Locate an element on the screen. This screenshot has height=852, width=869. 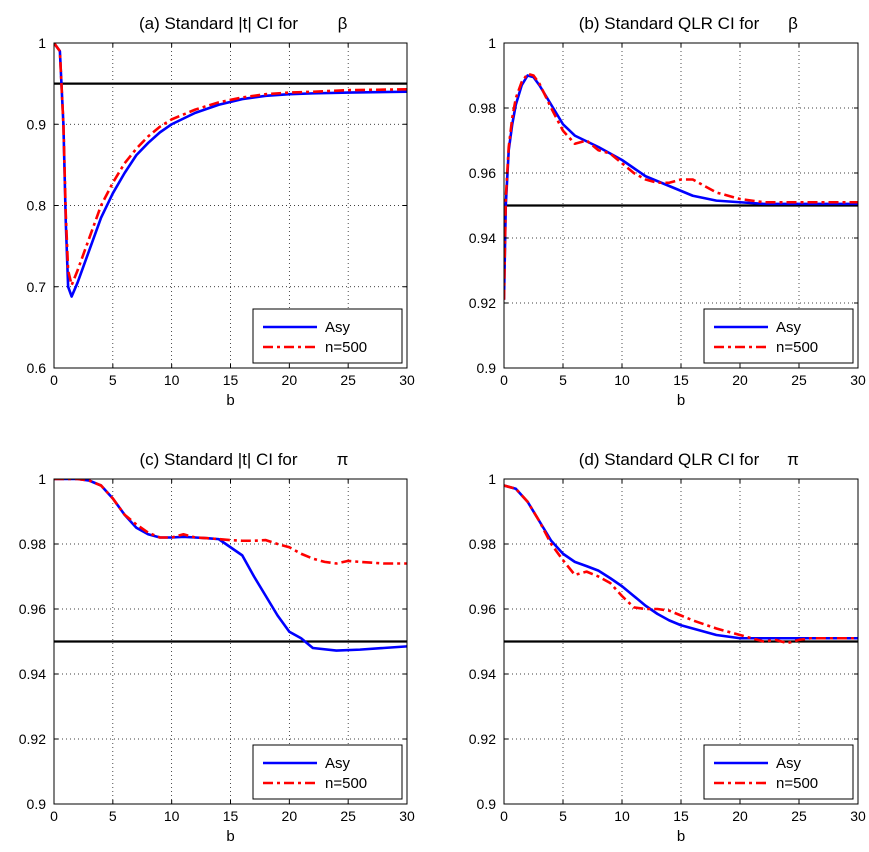
chart-title: (a) Standard |t| CI for is located at coordinates (218, 23).